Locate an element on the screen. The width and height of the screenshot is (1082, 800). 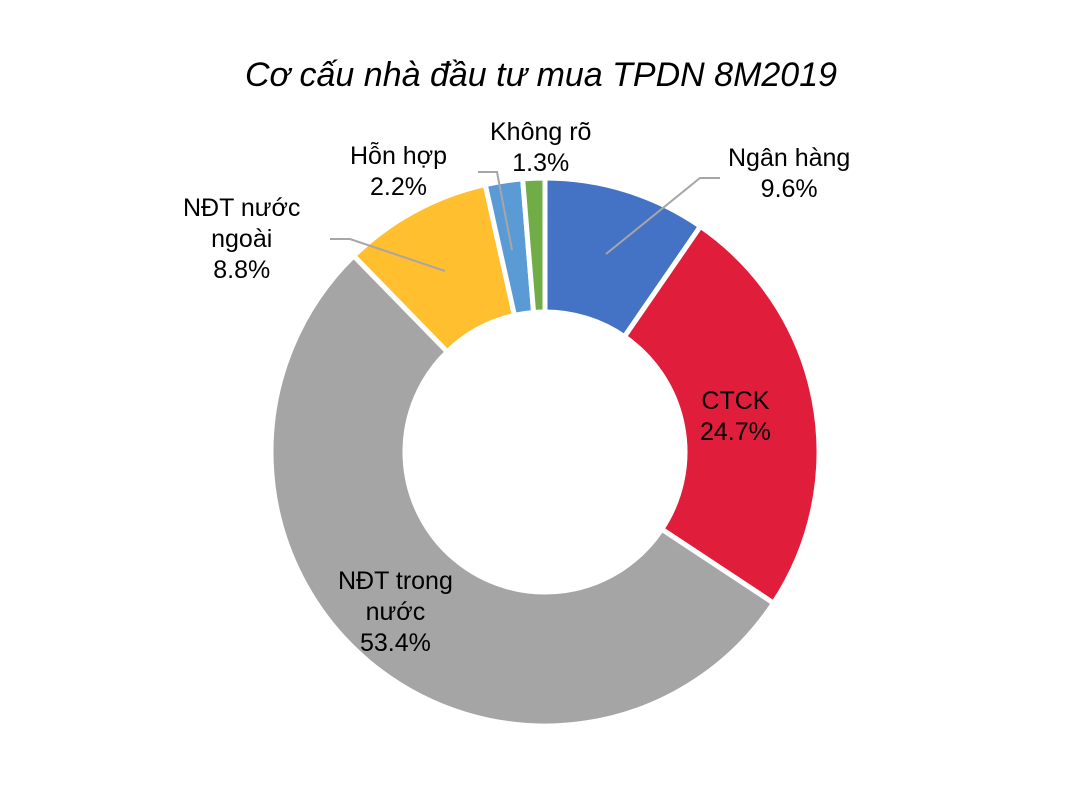
slice-không-rõ is located at coordinates (533, 245).